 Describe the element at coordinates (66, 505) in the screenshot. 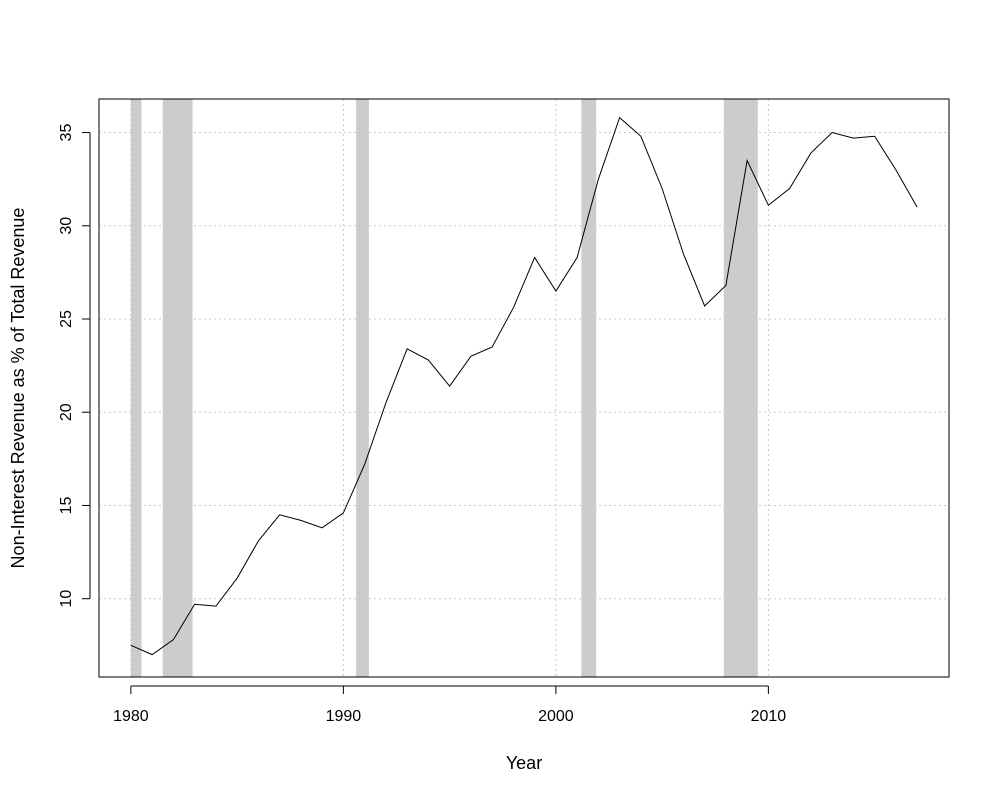

I see `y-tick-label: 15` at that location.